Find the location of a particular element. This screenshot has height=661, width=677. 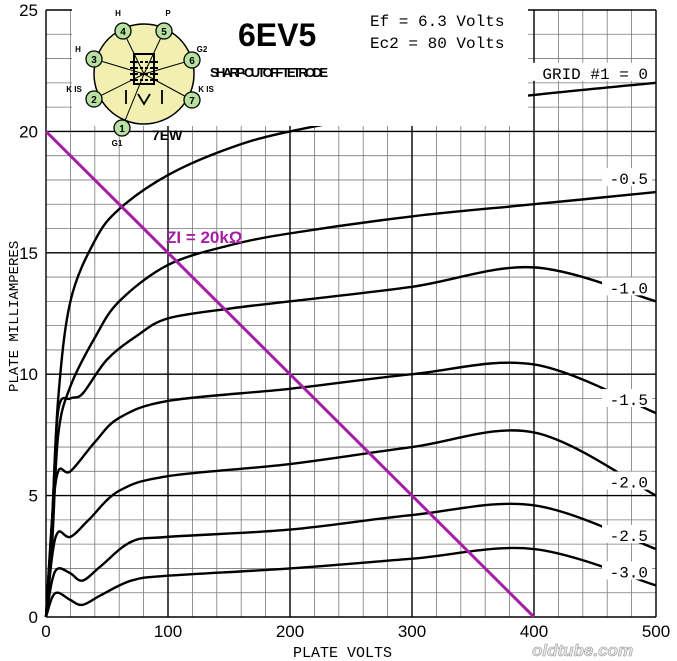

pin-number: 2 is located at coordinates (94, 100).